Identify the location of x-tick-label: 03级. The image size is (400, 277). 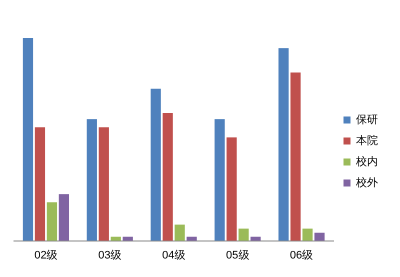
(110, 255).